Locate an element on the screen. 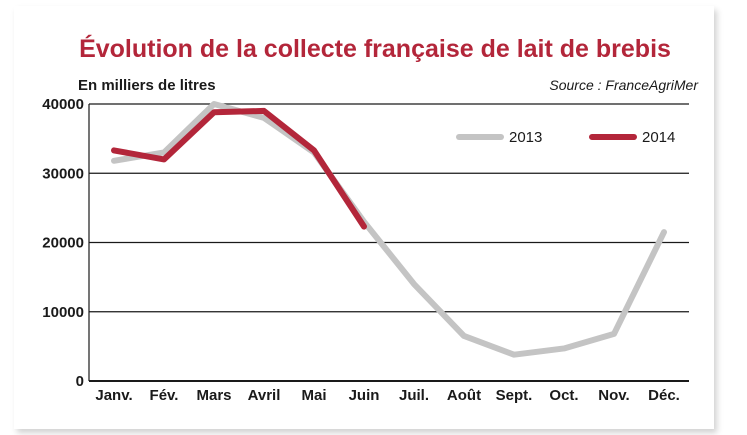 The image size is (747, 435). legend-label-2013: 2013 is located at coordinates (525, 137).